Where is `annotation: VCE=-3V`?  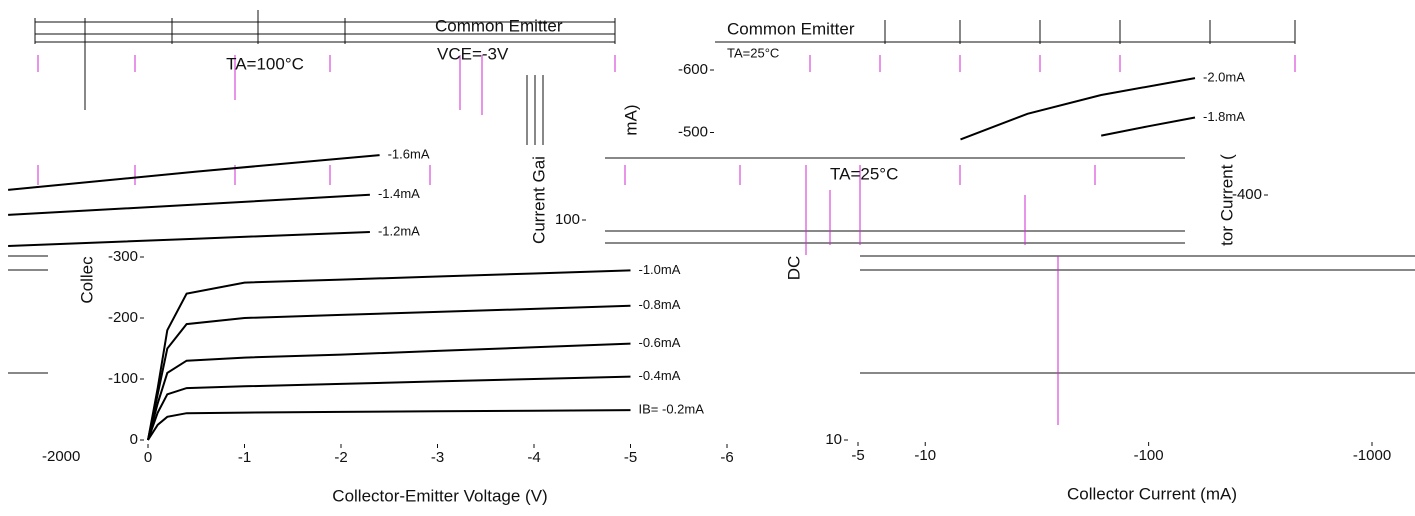 annotation: VCE=-3V is located at coordinates (473, 53).